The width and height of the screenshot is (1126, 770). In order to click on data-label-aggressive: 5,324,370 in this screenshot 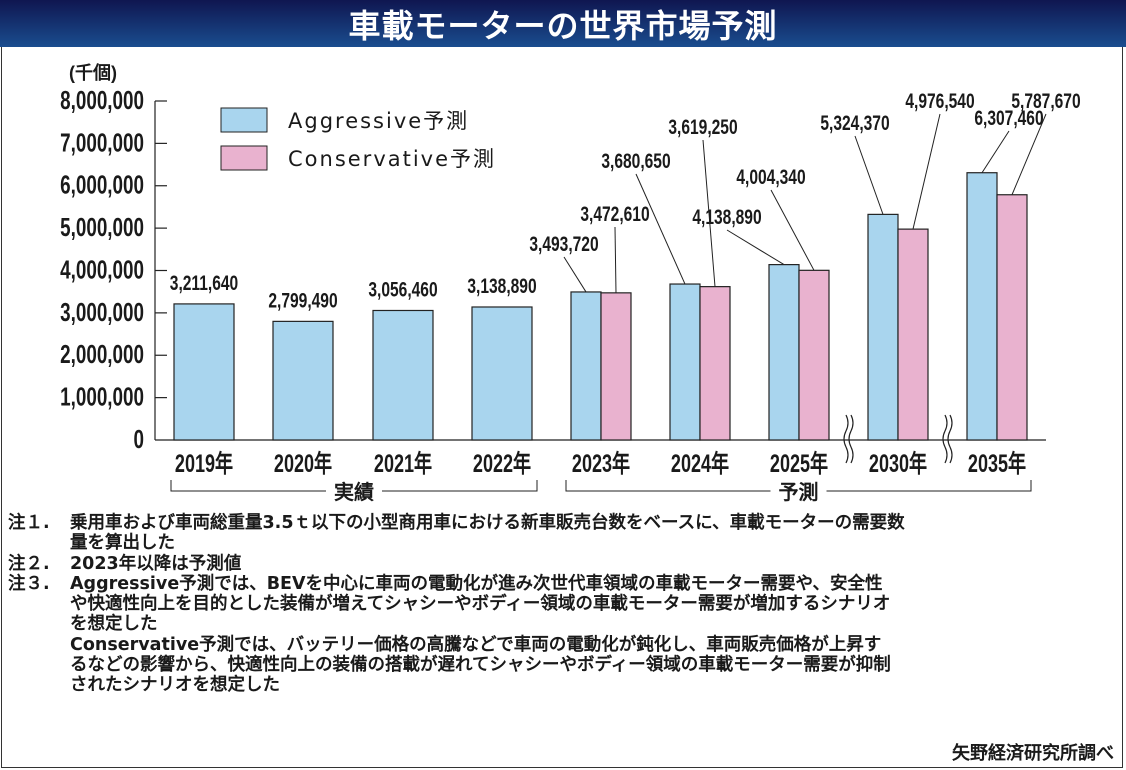, I will do `click(854, 123)`.